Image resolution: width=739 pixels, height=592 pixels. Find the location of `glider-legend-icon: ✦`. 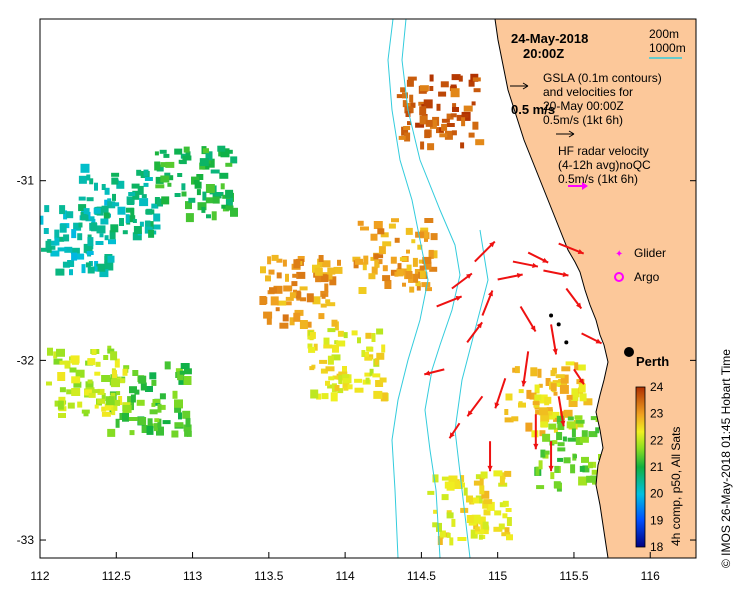

glider-legend-icon: ✦ is located at coordinates (619, 254).